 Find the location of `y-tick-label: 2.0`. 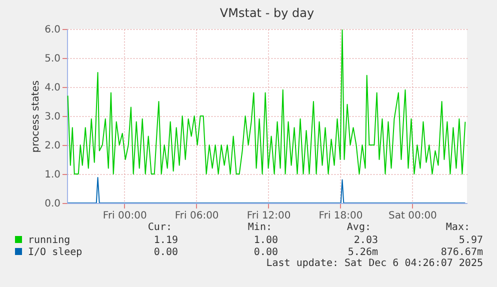

y-tick-label: 2.0 is located at coordinates (52, 146).